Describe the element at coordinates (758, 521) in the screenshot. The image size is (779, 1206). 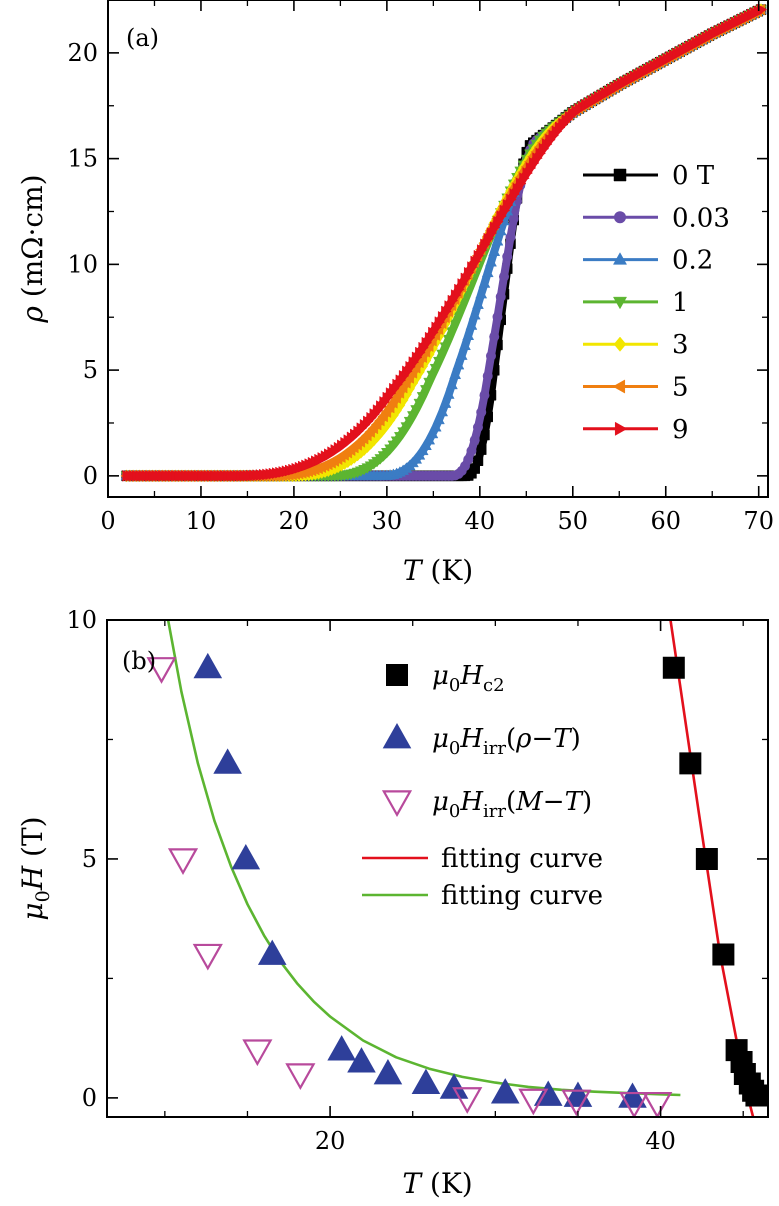
I see `panel-a-x-tick-label: 70` at that location.